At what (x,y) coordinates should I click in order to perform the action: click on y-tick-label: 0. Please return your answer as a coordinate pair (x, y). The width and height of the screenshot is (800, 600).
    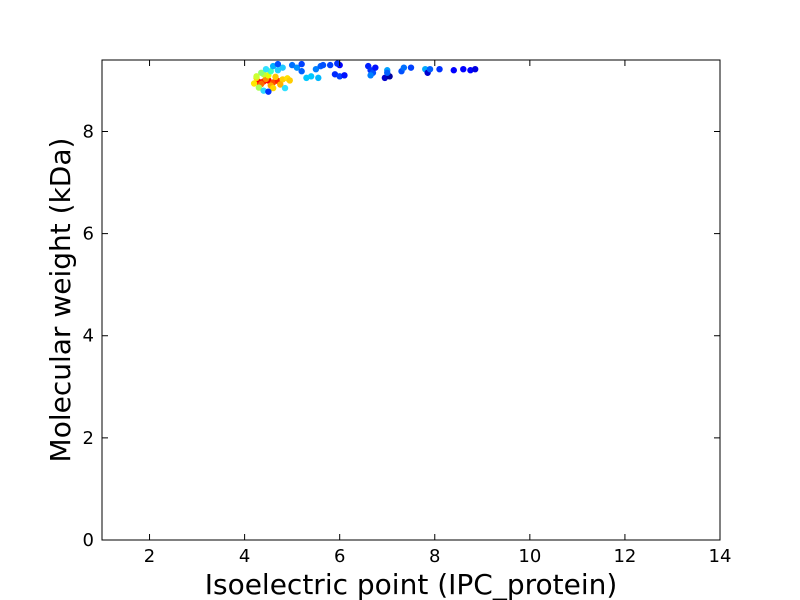
    Looking at the image, I should click on (88, 540).